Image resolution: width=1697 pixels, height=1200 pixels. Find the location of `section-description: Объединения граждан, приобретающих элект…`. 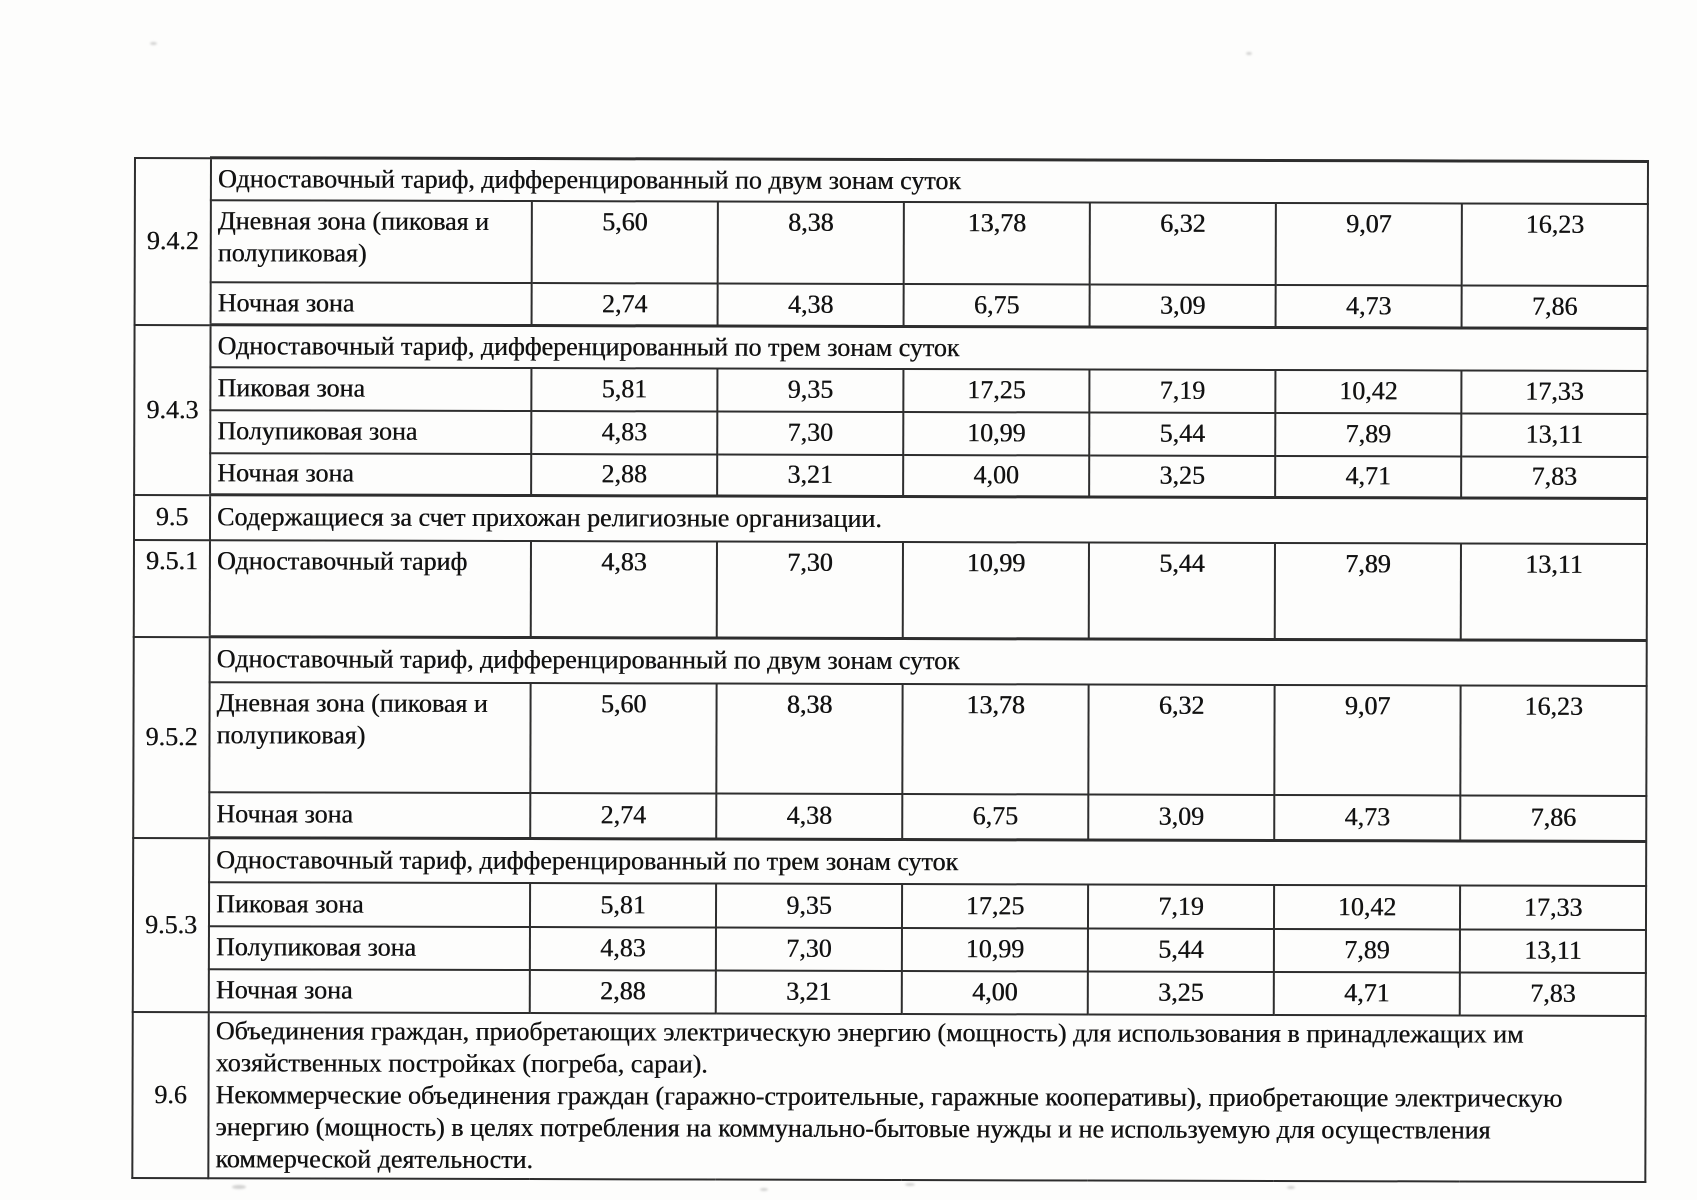

section-description: Объединения граждан, приобретающих элект… is located at coordinates (927, 1096).